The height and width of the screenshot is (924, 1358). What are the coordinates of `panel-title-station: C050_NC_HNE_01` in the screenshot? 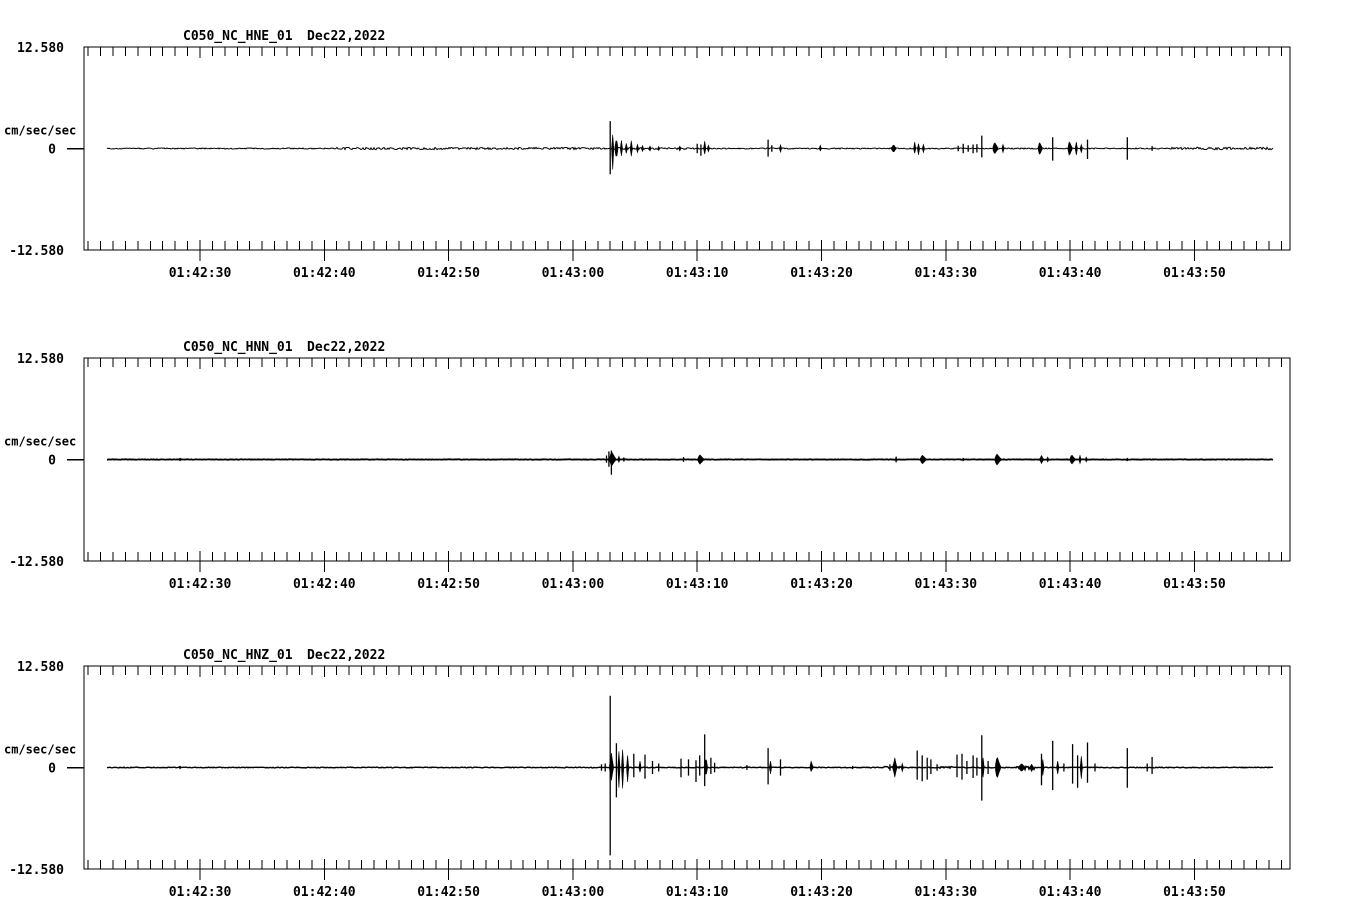 It's located at (238, 36).